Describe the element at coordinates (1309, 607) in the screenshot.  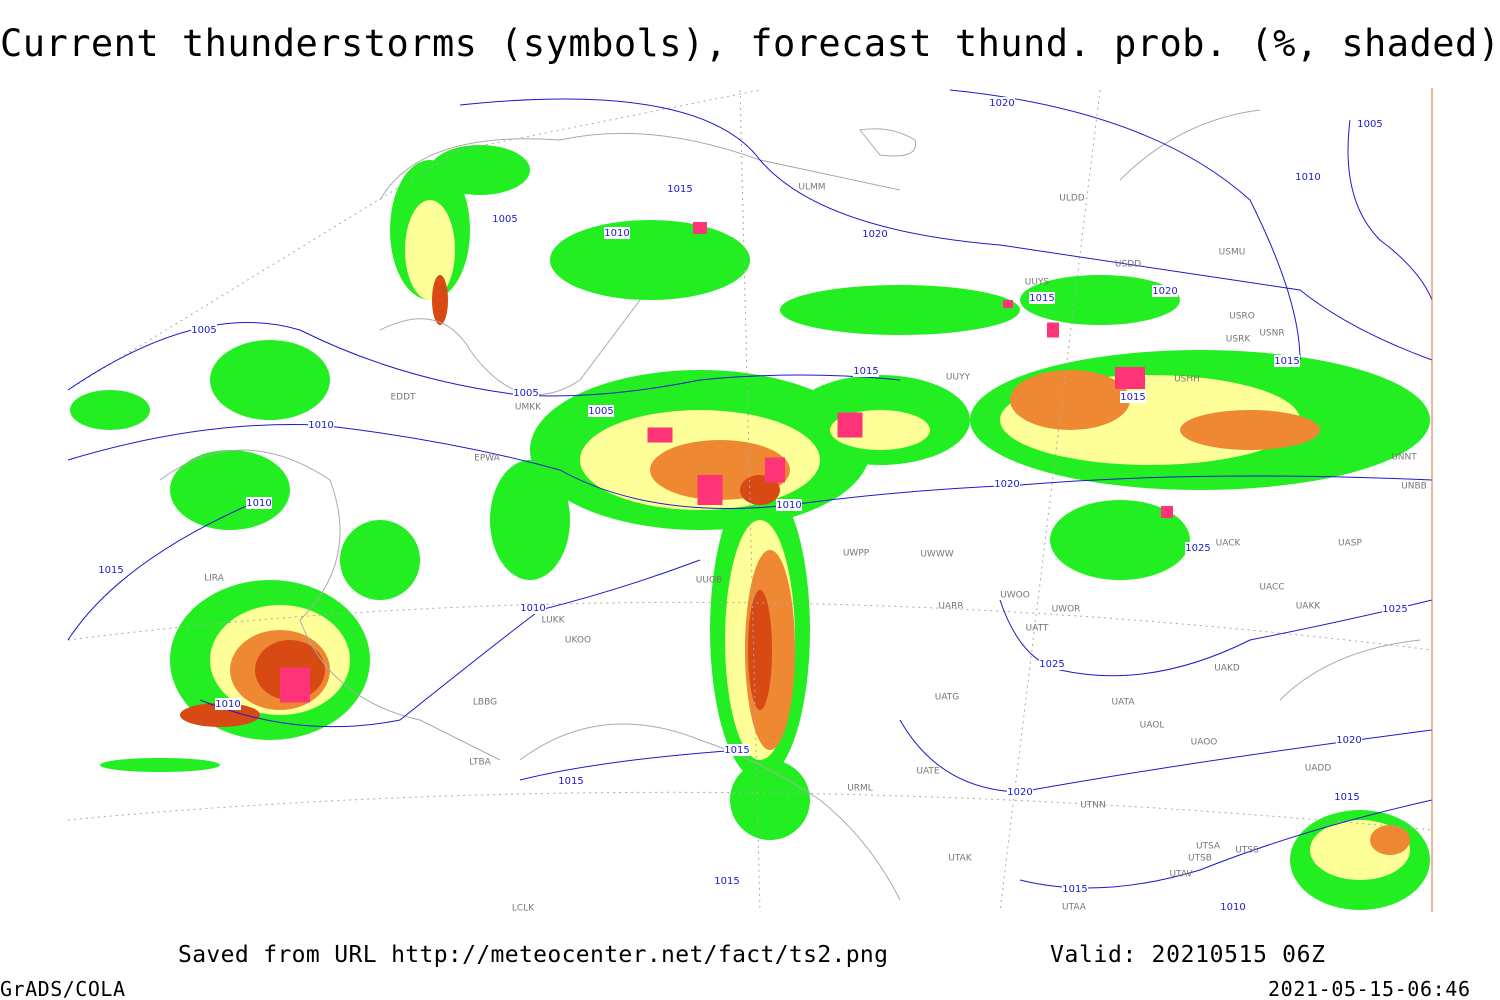
I see `station-code: UAKK` at that location.